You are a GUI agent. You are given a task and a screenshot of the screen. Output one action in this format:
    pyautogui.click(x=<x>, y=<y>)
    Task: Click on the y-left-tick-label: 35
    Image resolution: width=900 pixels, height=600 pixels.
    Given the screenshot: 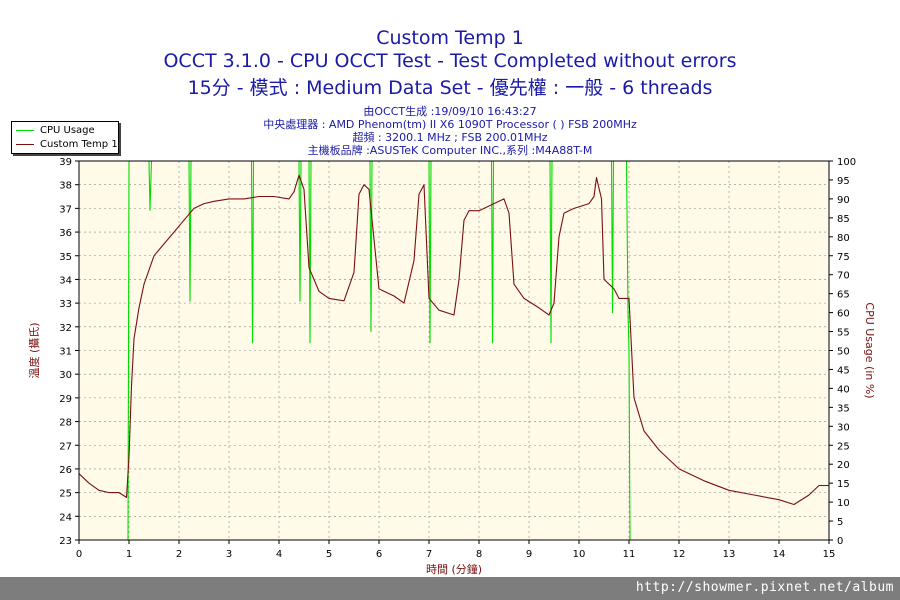 What is the action you would take?
    pyautogui.click(x=65, y=257)
    